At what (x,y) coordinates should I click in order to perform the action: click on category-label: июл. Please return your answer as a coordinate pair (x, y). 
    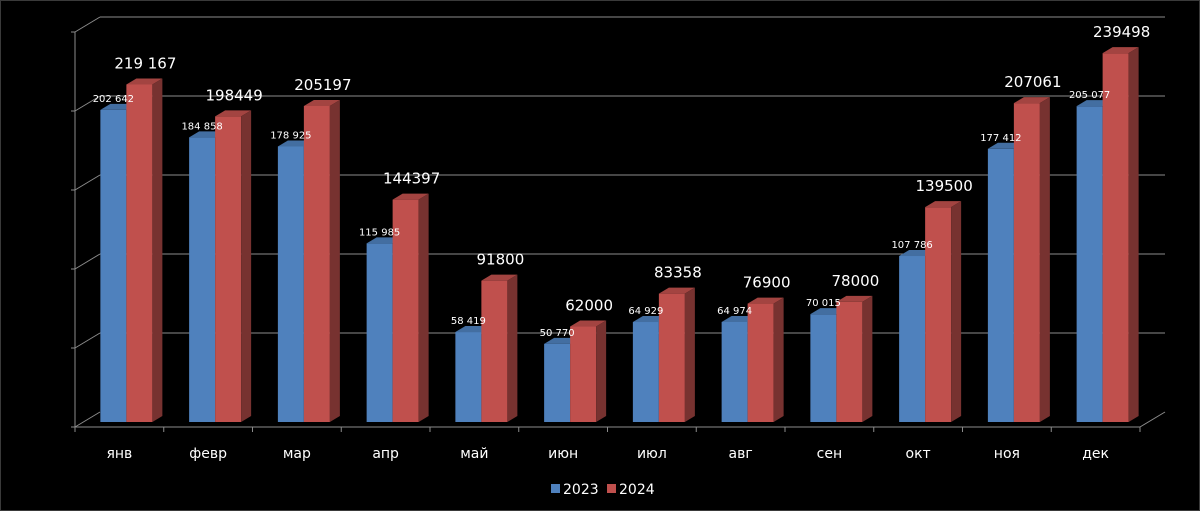
    Looking at the image, I should click on (652, 454).